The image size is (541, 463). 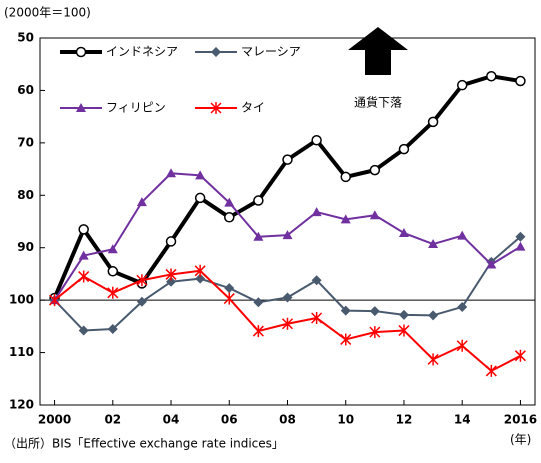 I want to click on y-tick-label: 70, so click(x=25, y=142).